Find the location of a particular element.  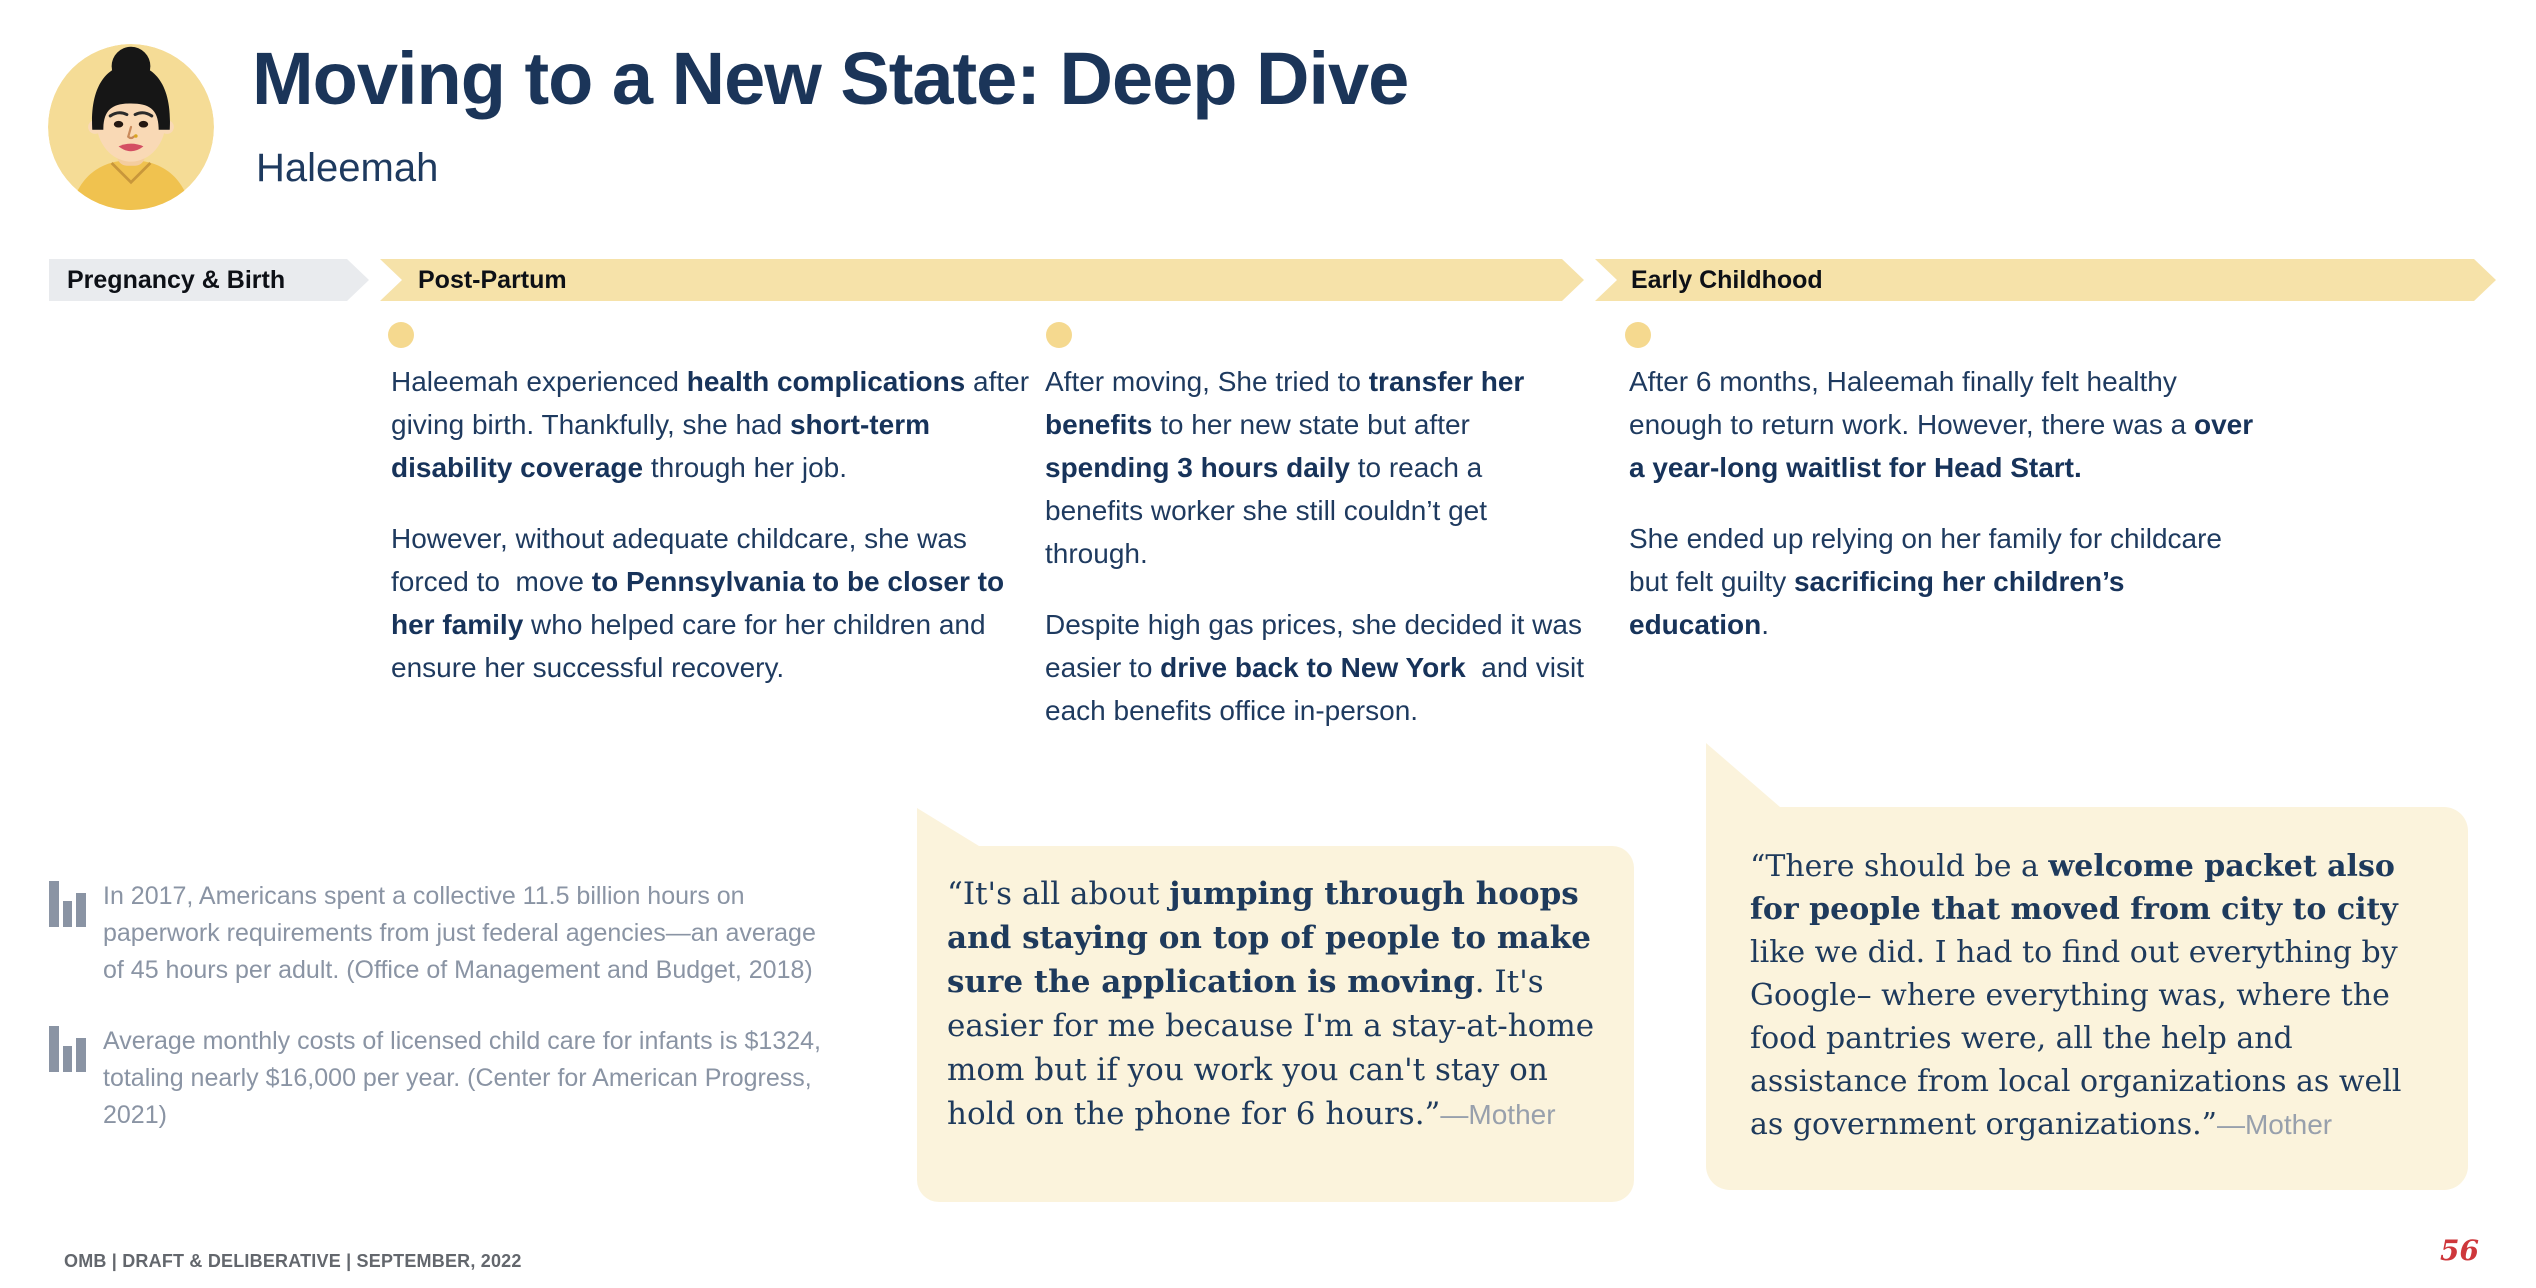

avatar is located at coordinates (131, 127).